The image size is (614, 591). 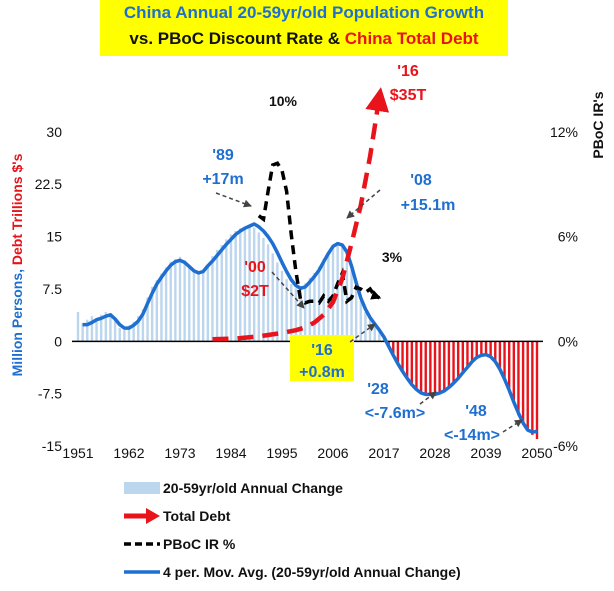 I want to click on legend-entry: PBoC IR %, so click(x=199, y=544).